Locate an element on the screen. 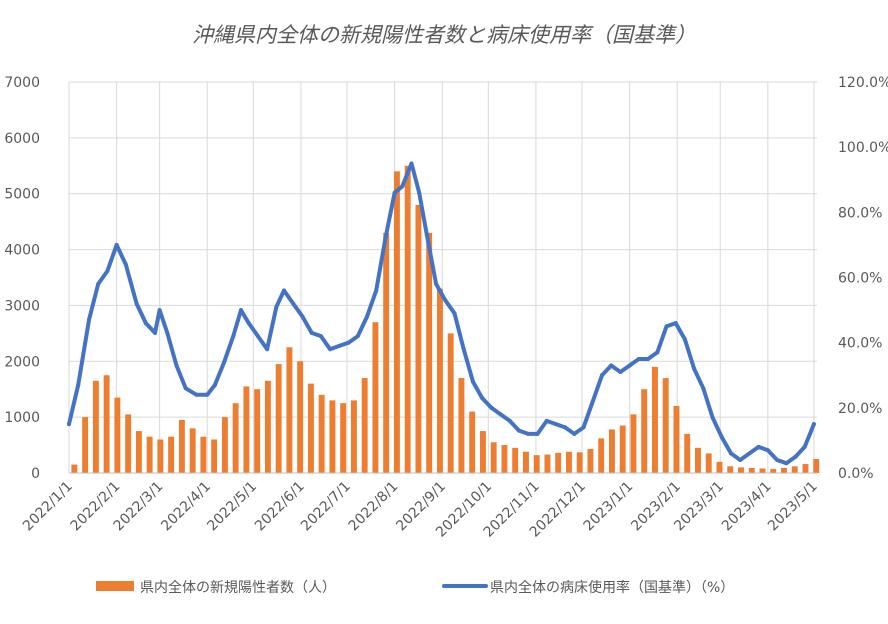  y-tick-label-left: 1000 is located at coordinates (22, 418).